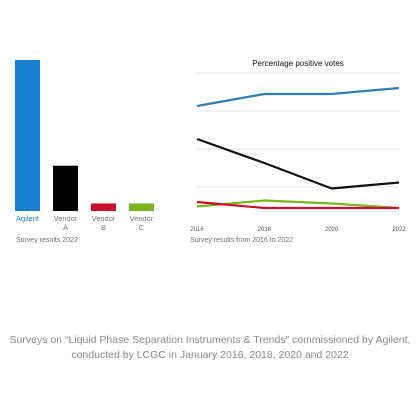 This screenshot has width=420, height=420. What do you see at coordinates (66, 218) in the screenshot?
I see `bar-label-vendor-a-line-1: Vendor` at bounding box center [66, 218].